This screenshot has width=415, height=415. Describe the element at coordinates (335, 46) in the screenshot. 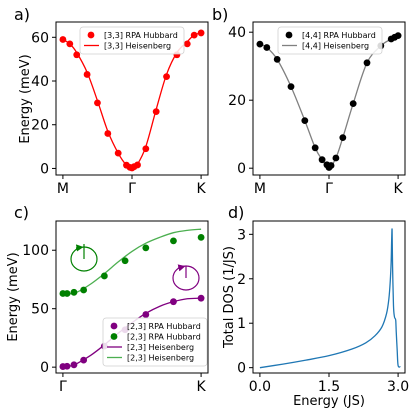

I see `panel-b-legend-label: [4,4] Heisenberg` at that location.